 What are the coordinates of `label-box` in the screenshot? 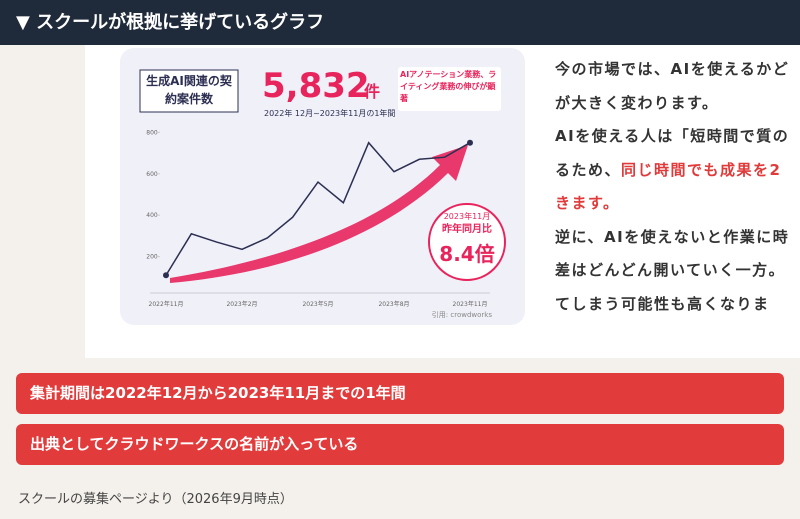 It's located at (189, 91).